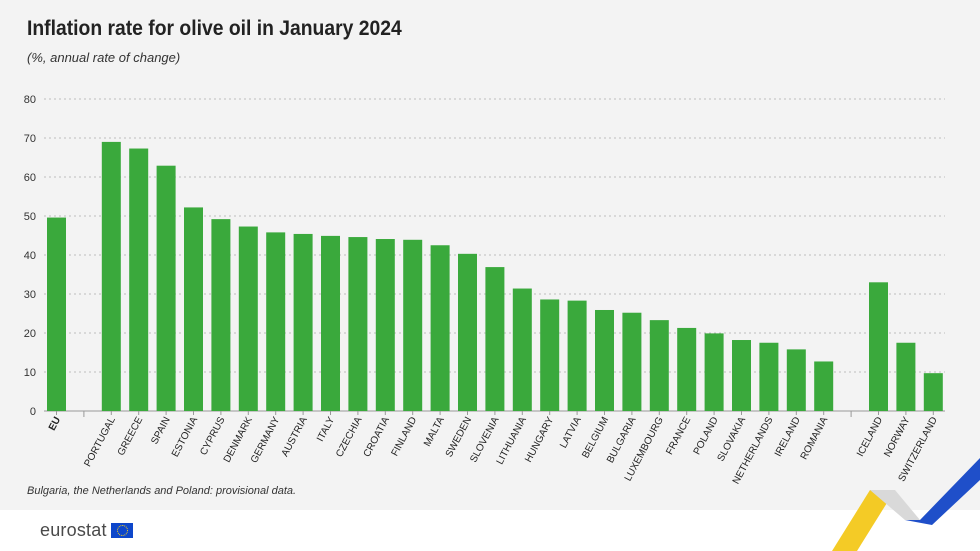  I want to click on y-tick-label: 80, so click(30, 100).